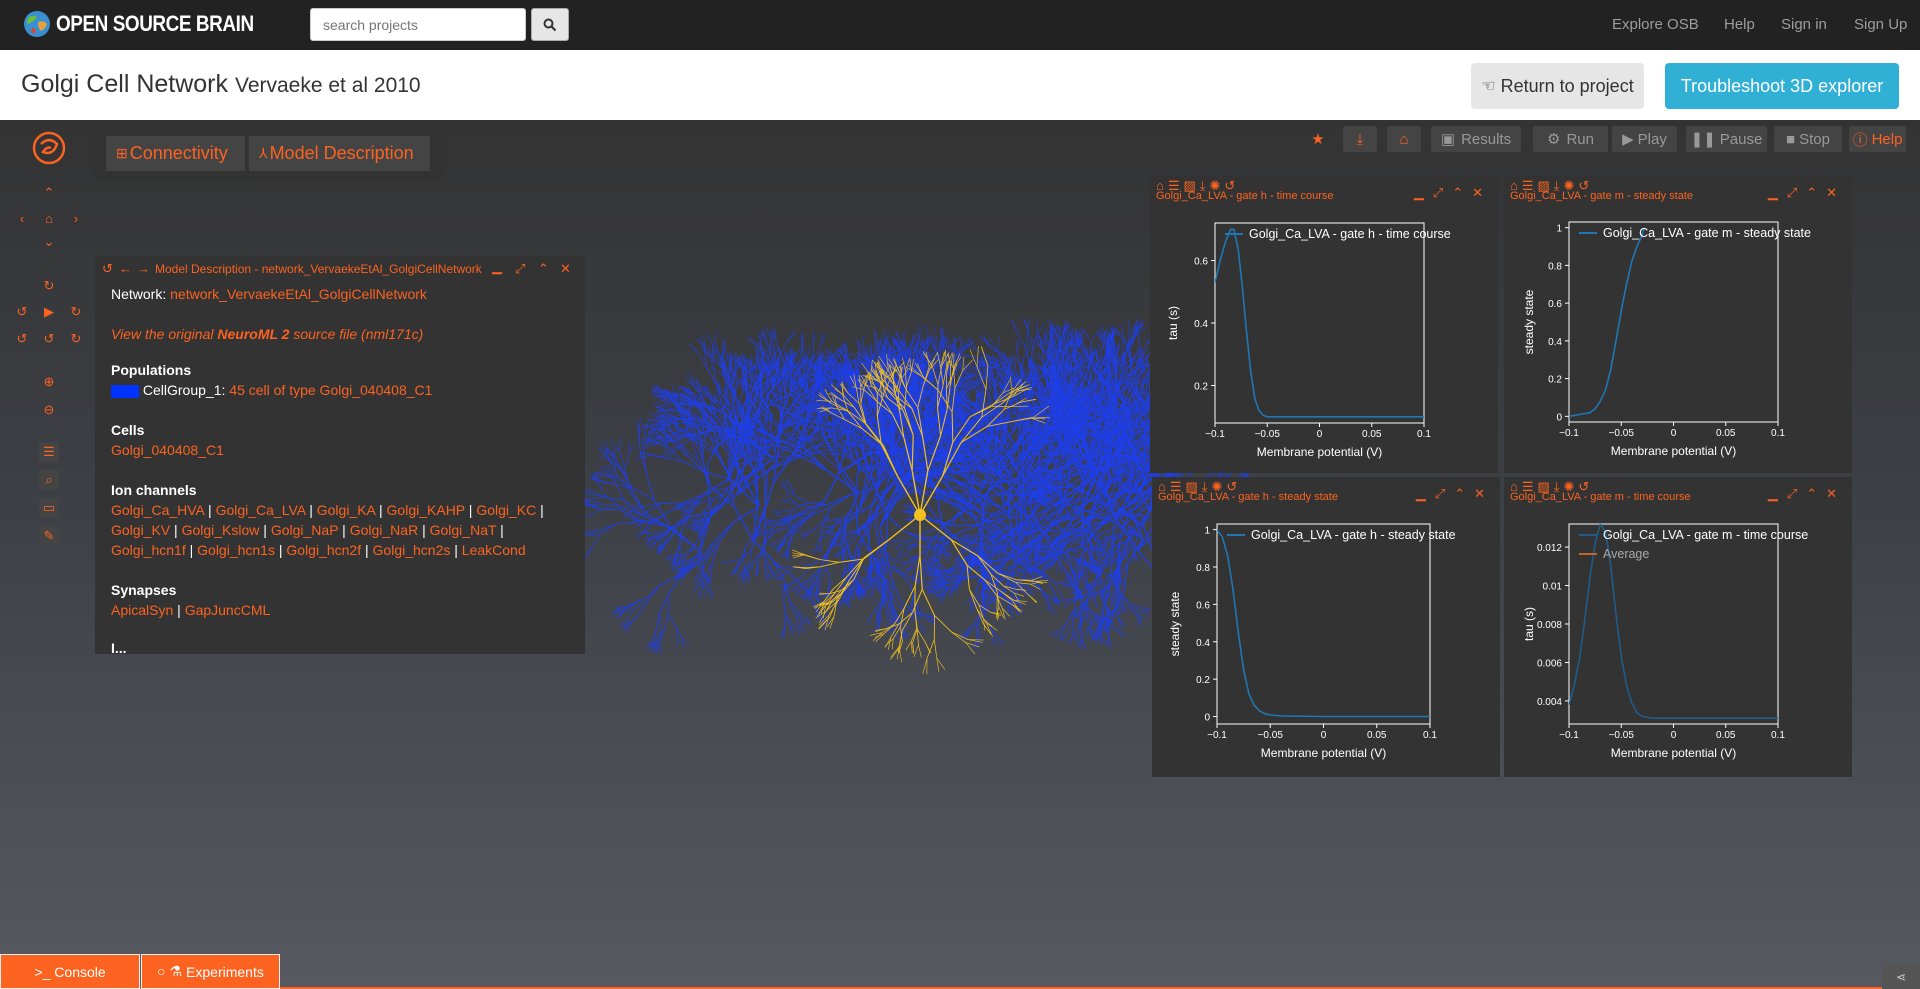 Image resolution: width=1920 pixels, height=989 pixels. I want to click on osb-logo: OPEN SOURCE BRAIN, so click(154, 24).